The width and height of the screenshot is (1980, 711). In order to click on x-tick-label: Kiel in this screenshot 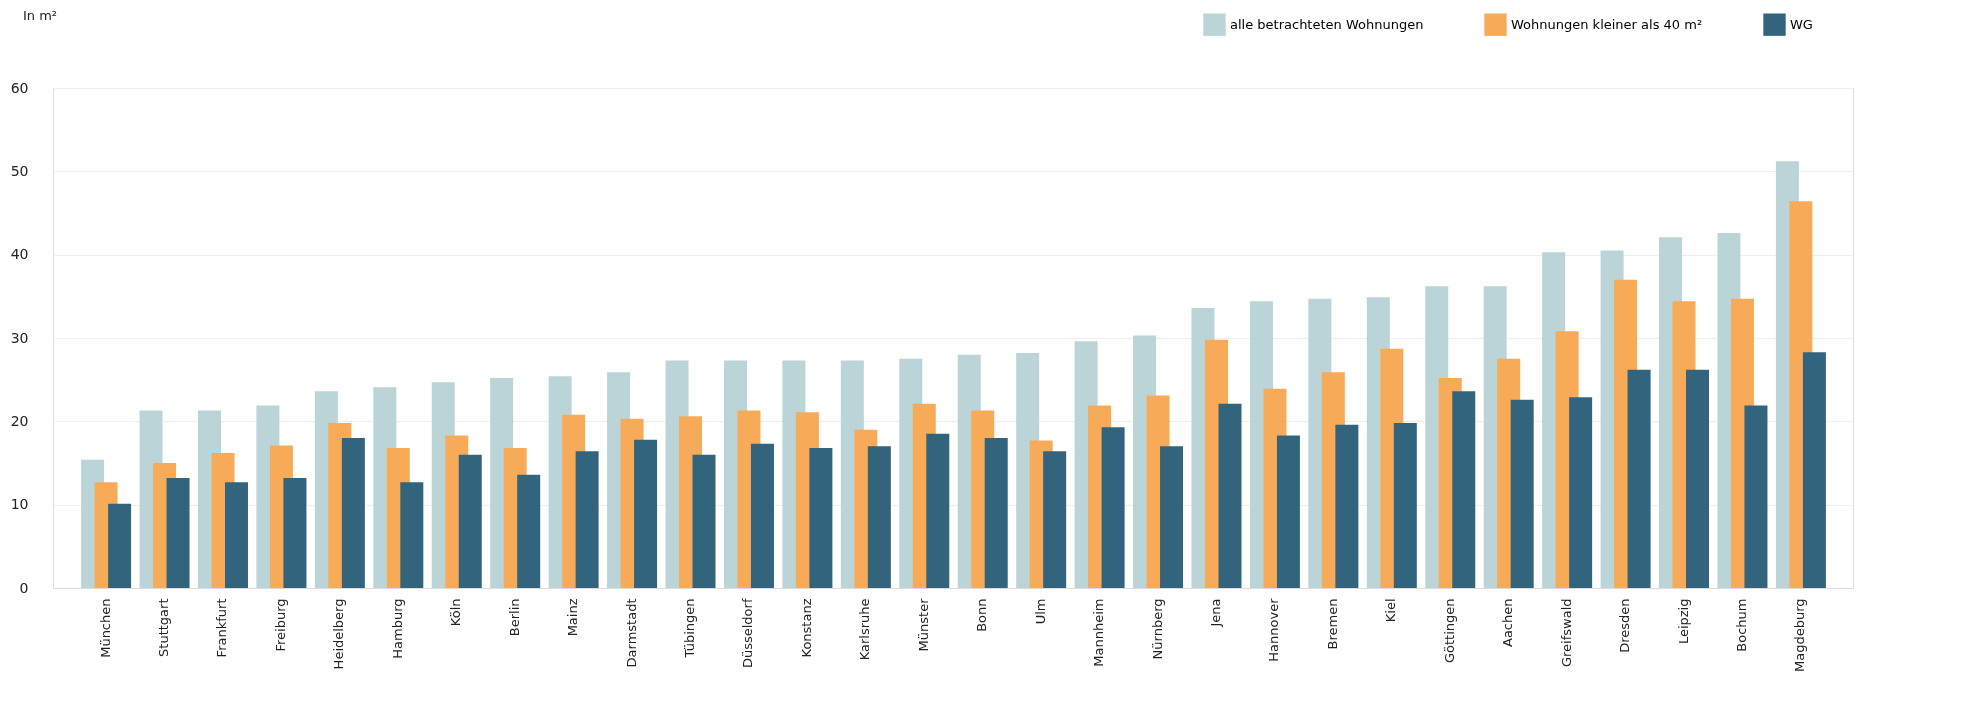, I will do `click(1391, 610)`.